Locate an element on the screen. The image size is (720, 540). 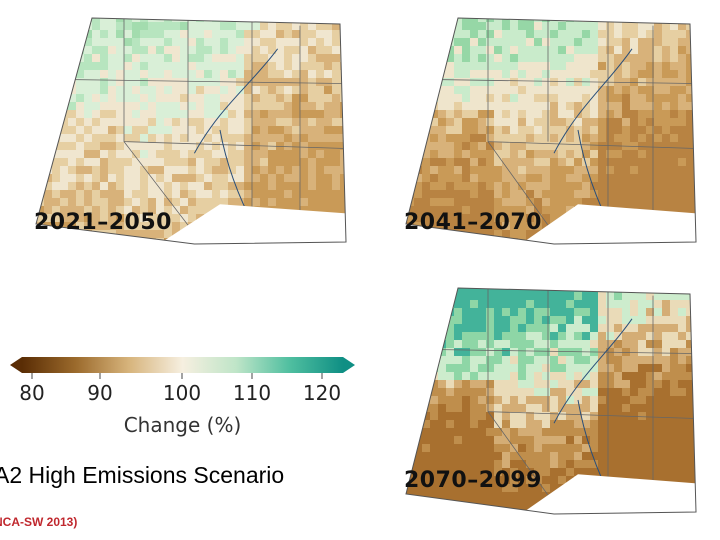
period-label: 2041–2070 is located at coordinates (473, 222).